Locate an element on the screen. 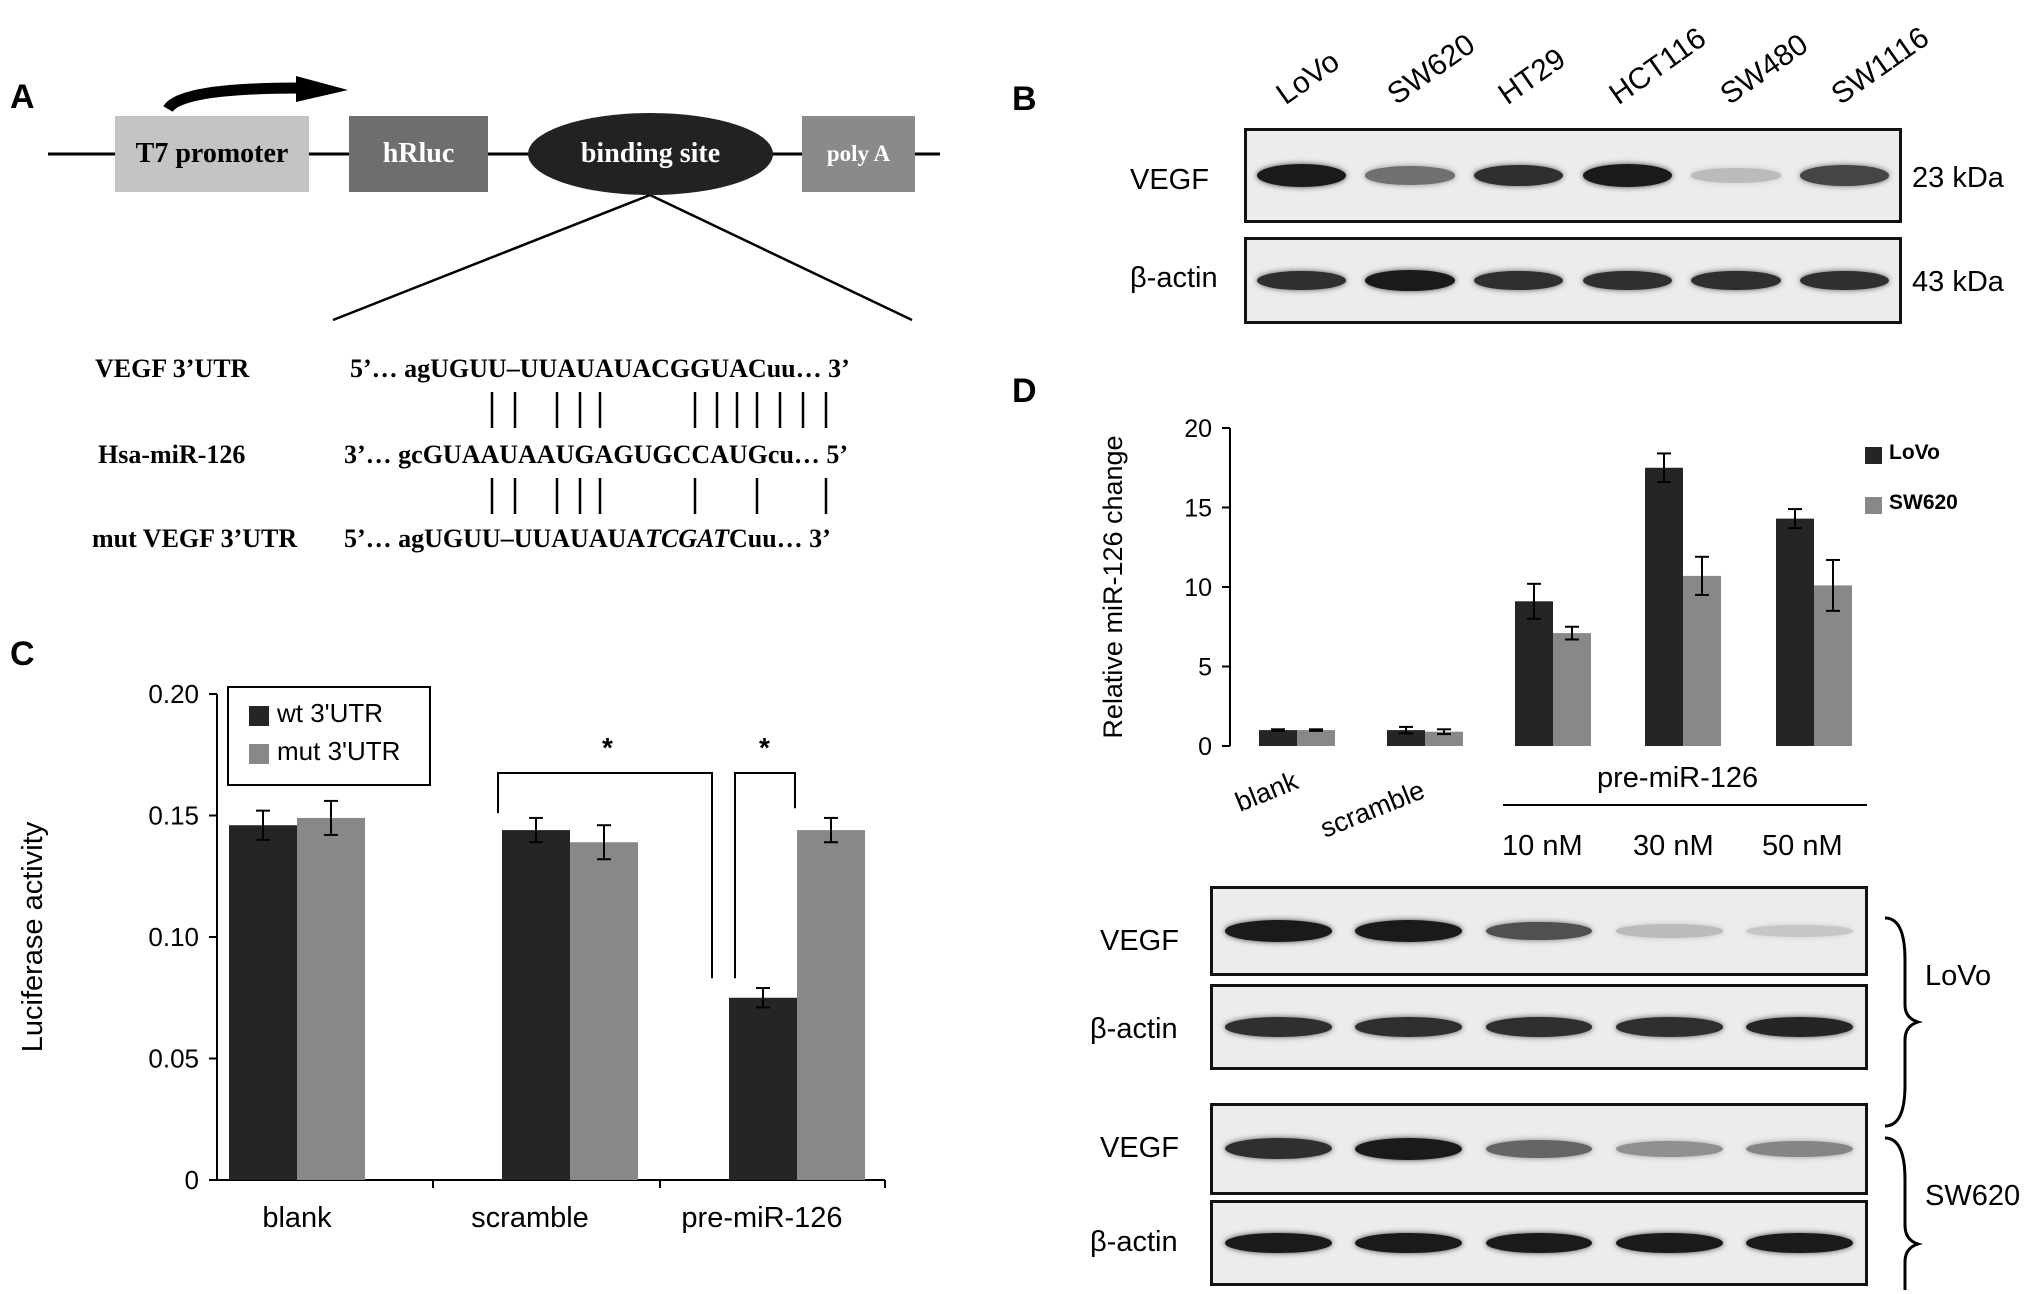  chart-d-ytick-label-2: 10 is located at coordinates (1198, 588).